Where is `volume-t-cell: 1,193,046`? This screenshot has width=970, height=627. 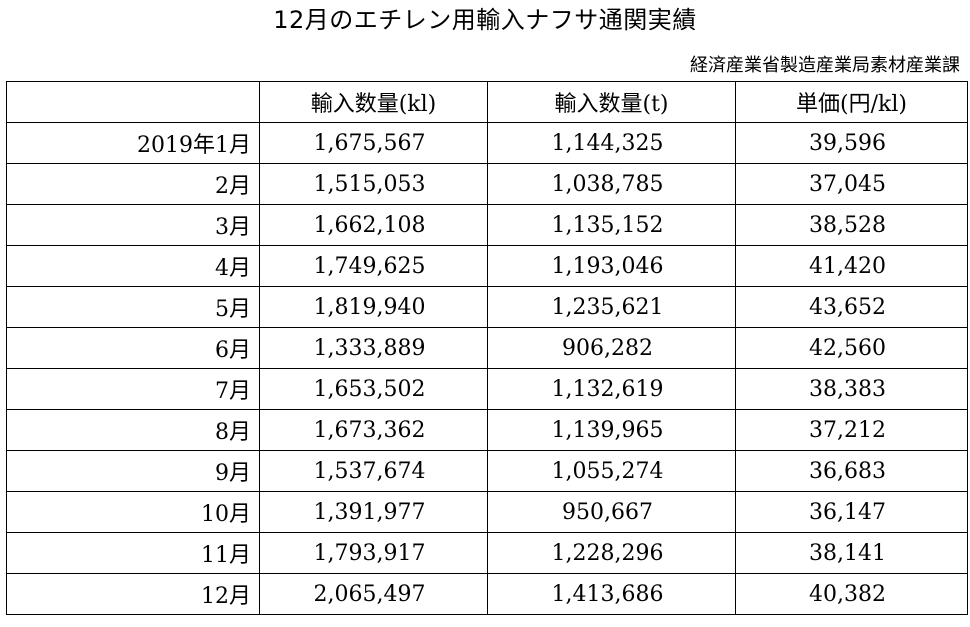
volume-t-cell: 1,193,046 is located at coordinates (611, 266).